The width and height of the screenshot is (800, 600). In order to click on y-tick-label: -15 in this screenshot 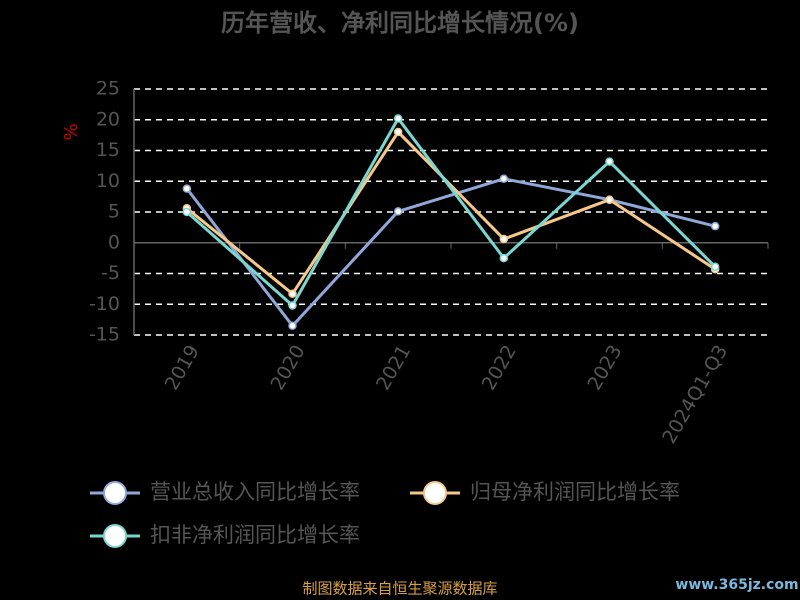, I will do `click(104, 335)`.